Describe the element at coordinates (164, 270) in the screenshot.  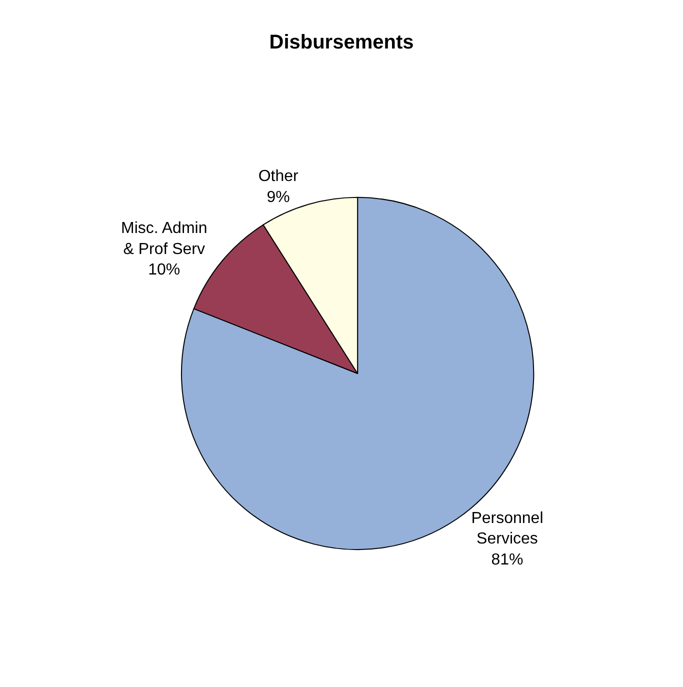
I see `data-label: 10%` at that location.